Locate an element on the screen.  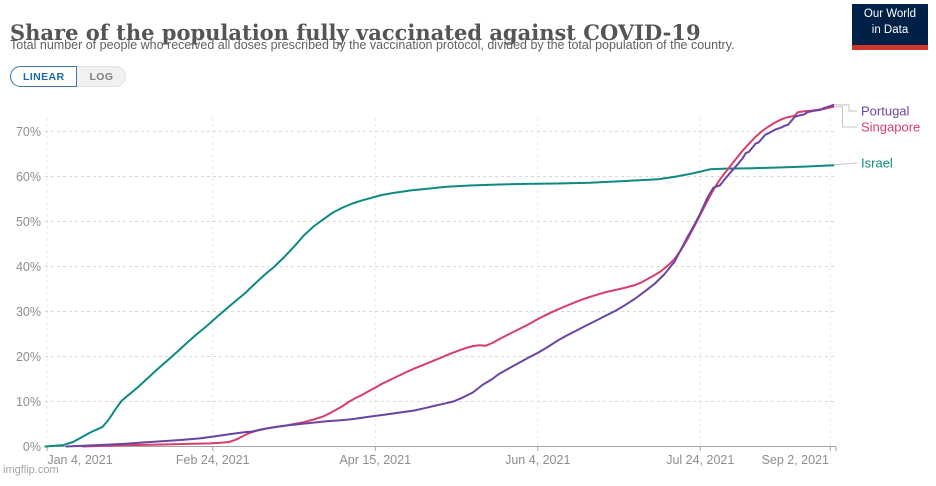
owid-logo-line1: Our World is located at coordinates (890, 14).